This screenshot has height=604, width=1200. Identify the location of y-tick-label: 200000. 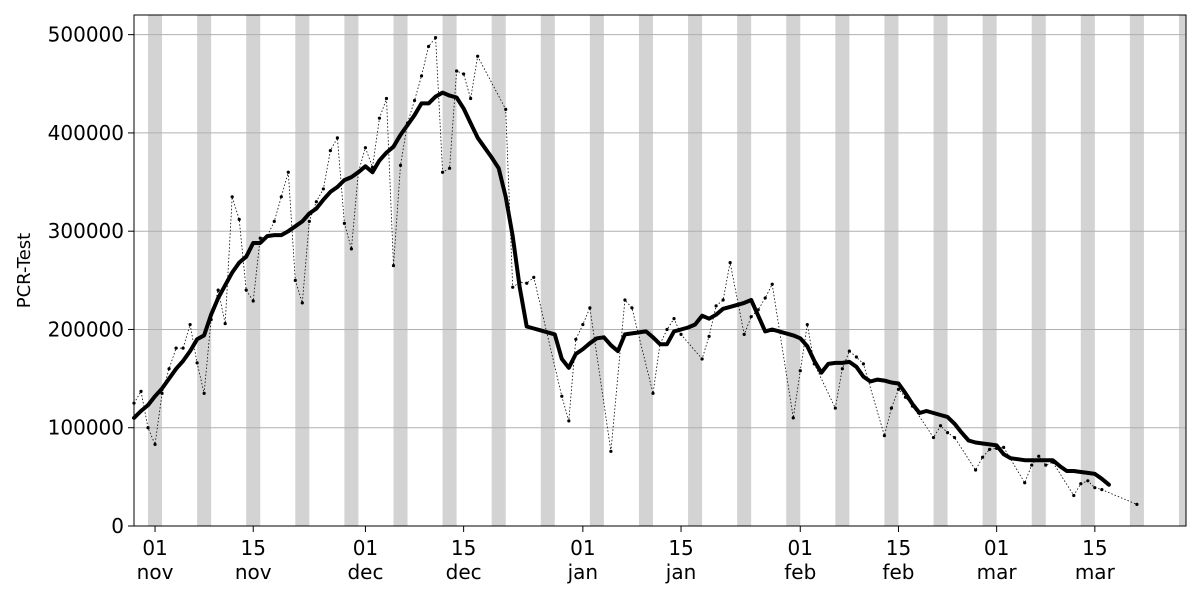
(86, 329).